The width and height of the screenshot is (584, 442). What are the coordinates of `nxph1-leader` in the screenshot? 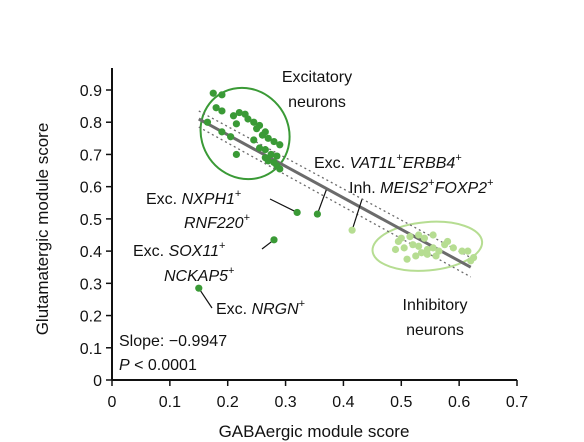 It's located at (283, 205).